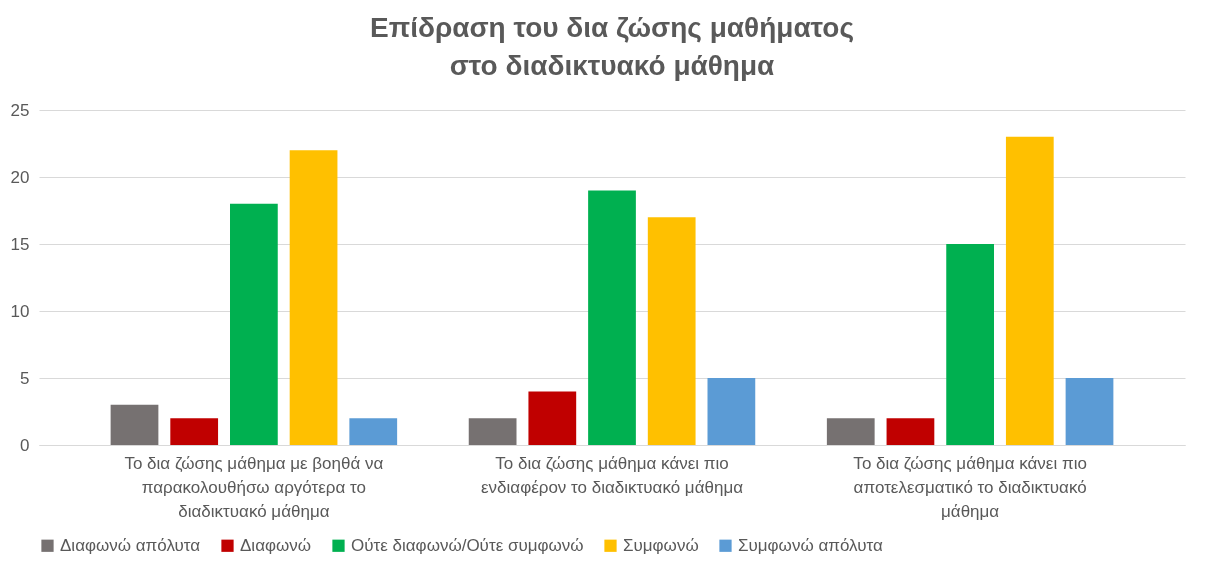  What do you see at coordinates (612, 46) in the screenshot?
I see `chart-title: Επίδραση του δια ζώσης μαθήματος στο διαδικτυακό μάθημα` at bounding box center [612, 46].